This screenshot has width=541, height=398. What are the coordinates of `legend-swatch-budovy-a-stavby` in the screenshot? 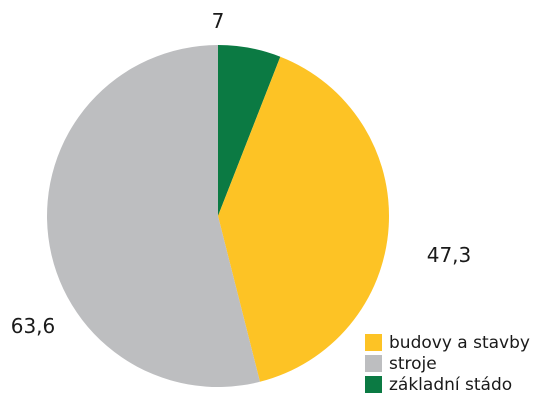 It's located at (373, 342).